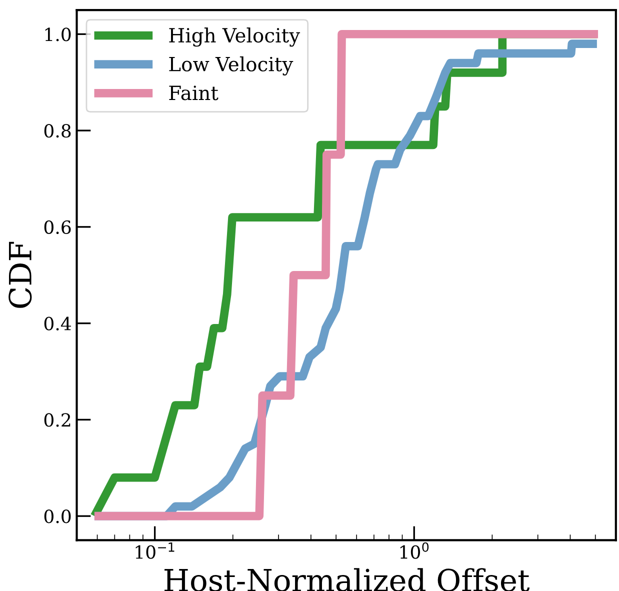  Describe the element at coordinates (193, 93) in the screenshot. I see `legend-label: Faint` at that location.